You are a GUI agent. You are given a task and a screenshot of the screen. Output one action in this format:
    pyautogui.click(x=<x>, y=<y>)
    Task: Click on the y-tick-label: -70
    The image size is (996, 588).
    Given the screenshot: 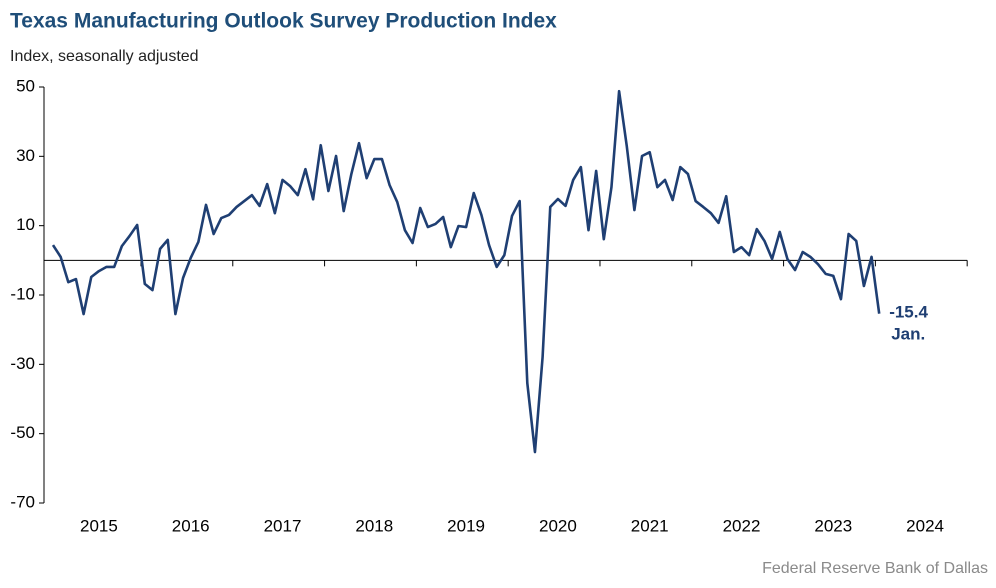 What is the action you would take?
    pyautogui.click(x=22, y=501)
    